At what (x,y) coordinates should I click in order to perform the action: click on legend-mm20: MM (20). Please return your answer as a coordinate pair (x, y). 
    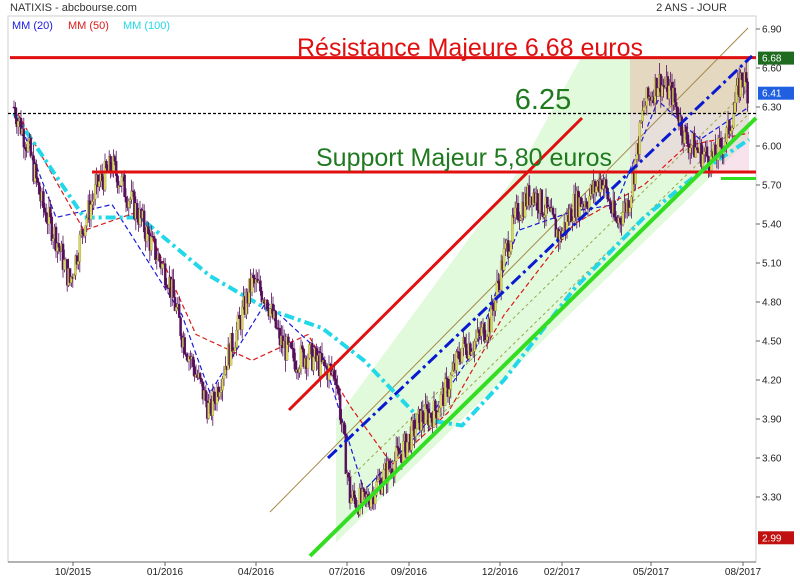
    Looking at the image, I should click on (32, 26).